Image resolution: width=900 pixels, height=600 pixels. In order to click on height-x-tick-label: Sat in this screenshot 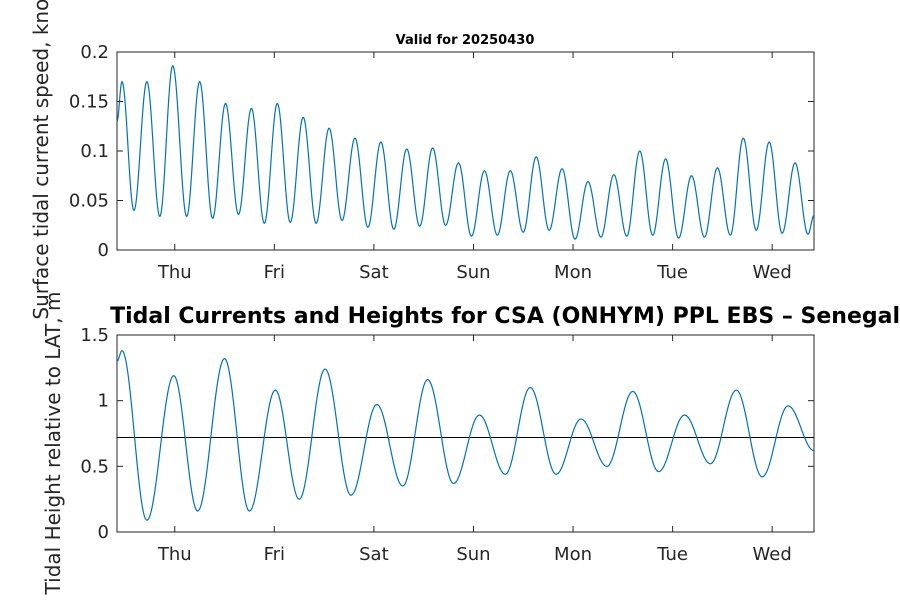, I will do `click(374, 554)`.